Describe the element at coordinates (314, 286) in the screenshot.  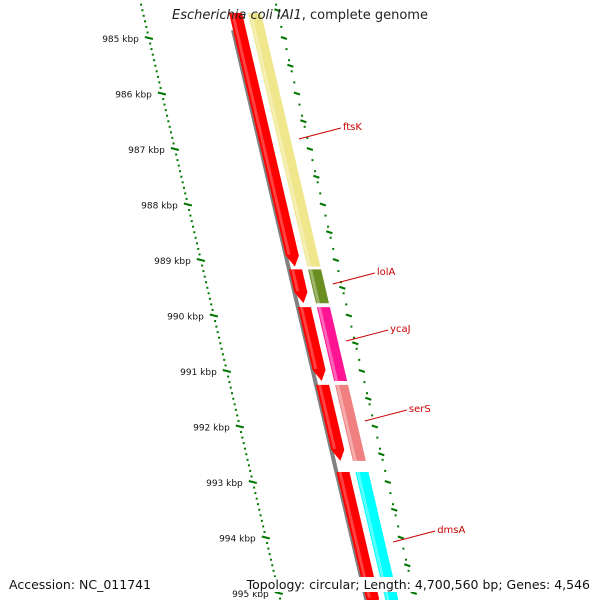
I see `gene-highlight-lolA` at that location.